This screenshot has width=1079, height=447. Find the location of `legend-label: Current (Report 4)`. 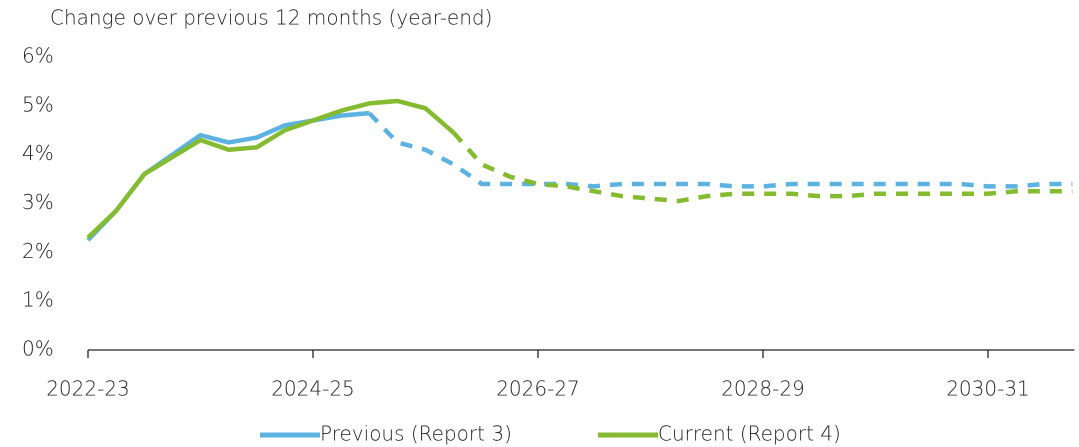

legend-label: Current (Report 4) is located at coordinates (749, 434).